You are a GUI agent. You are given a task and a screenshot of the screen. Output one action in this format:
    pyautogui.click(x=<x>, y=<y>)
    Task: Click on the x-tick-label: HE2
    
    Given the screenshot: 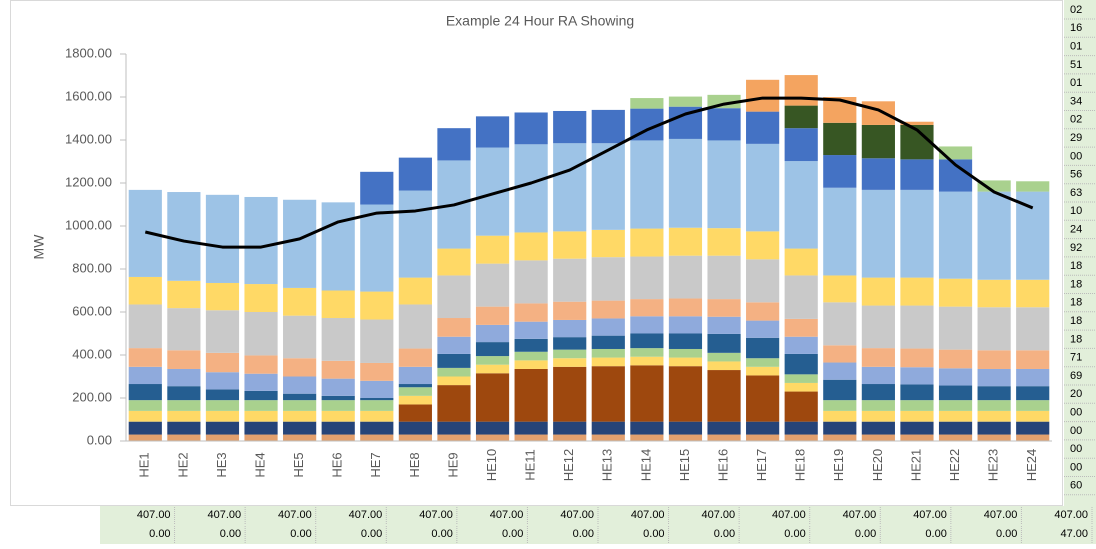 What is the action you would take?
    pyautogui.click(x=182, y=464)
    